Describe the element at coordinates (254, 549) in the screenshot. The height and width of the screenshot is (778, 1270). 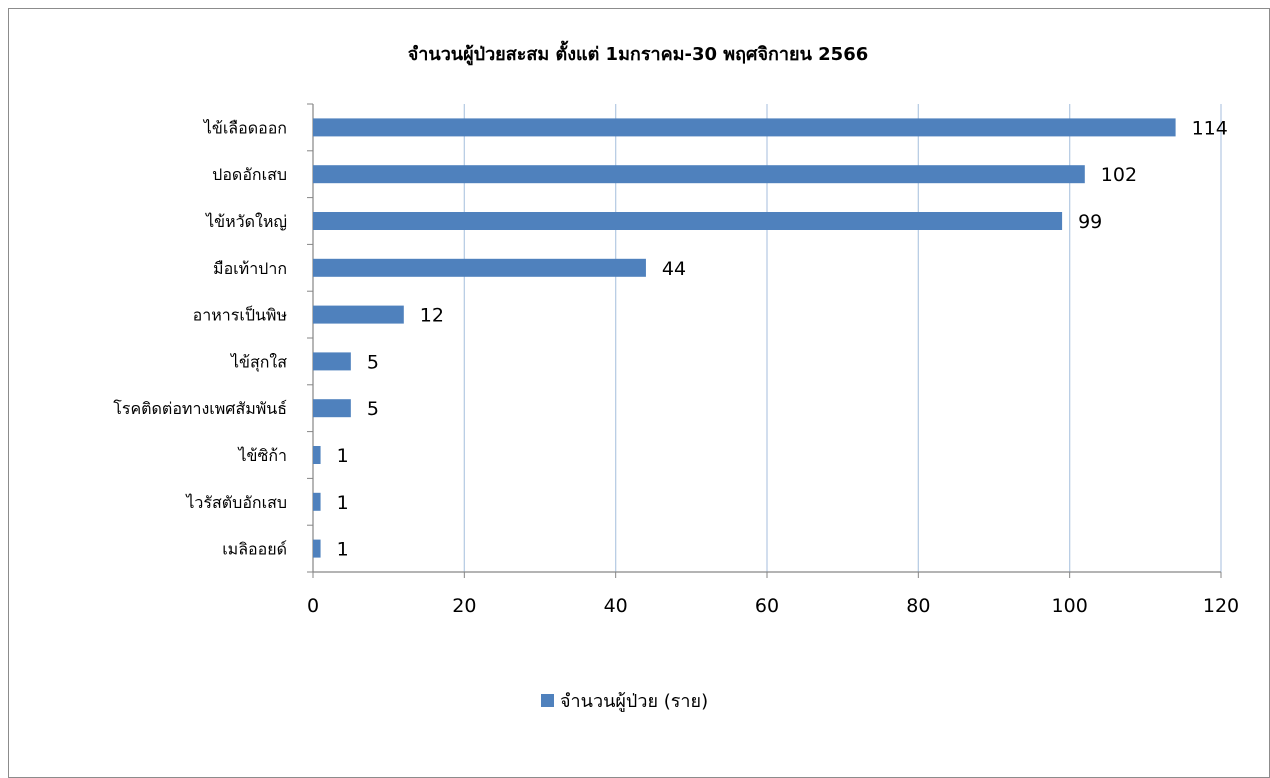
I see `category-label: เมลิออยด์` at that location.